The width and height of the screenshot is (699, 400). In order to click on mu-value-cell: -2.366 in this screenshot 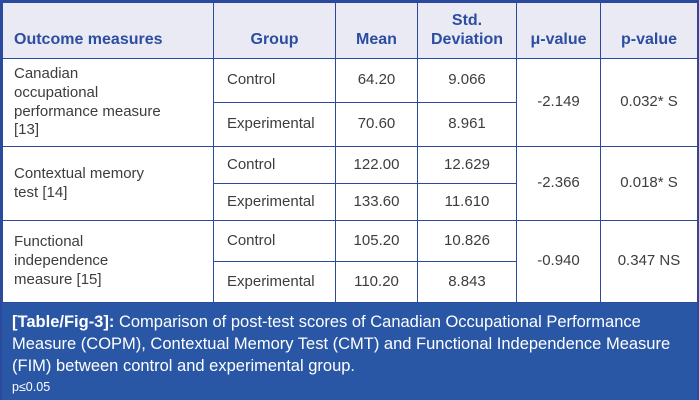, I will do `click(558, 183)`.